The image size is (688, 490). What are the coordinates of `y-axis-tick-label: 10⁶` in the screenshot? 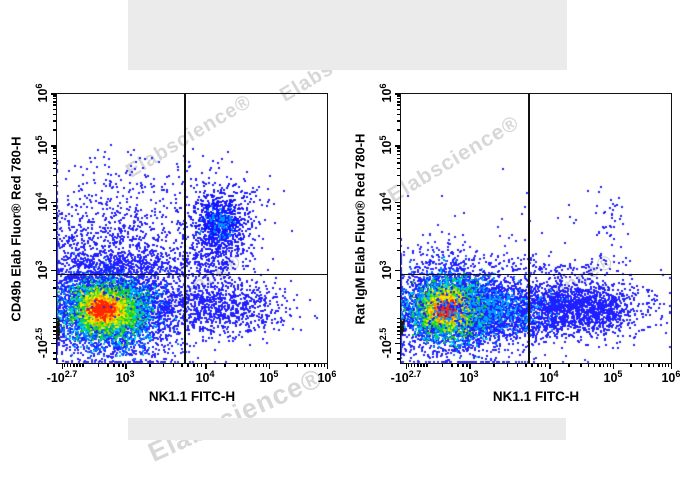 It's located at (385, 93).